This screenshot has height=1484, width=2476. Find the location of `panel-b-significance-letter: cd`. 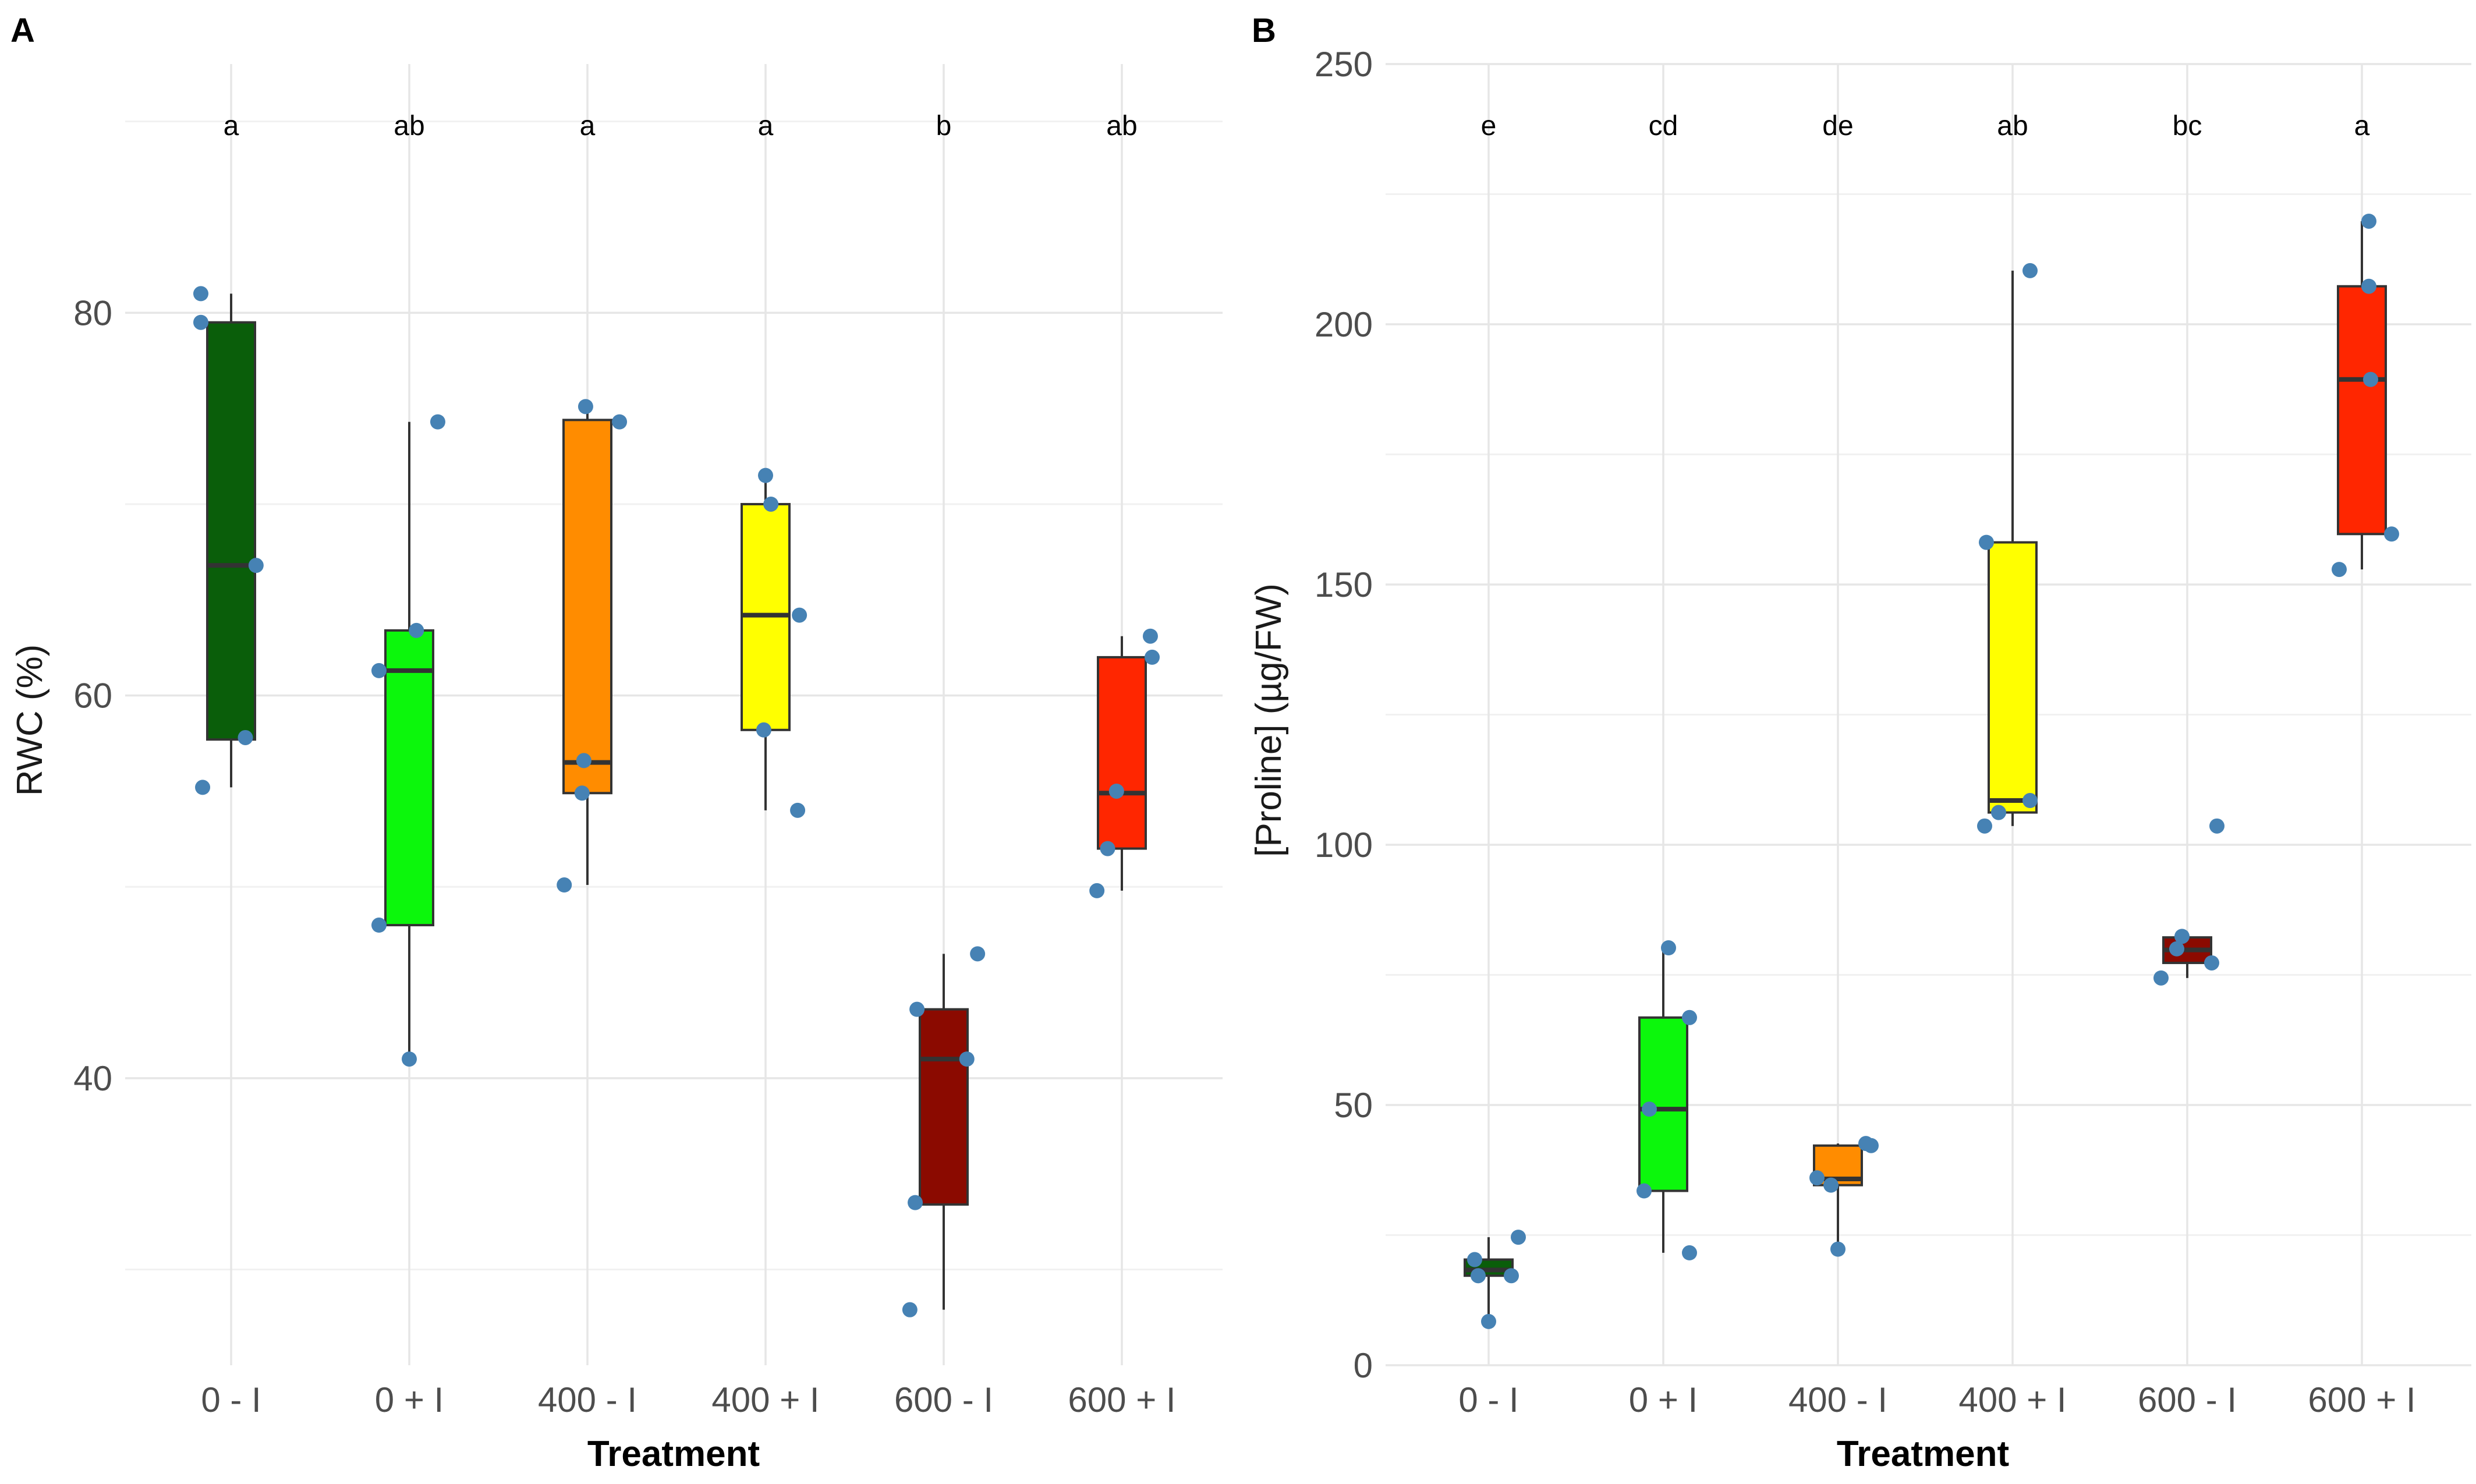

panel-b-significance-letter: cd is located at coordinates (1664, 126).